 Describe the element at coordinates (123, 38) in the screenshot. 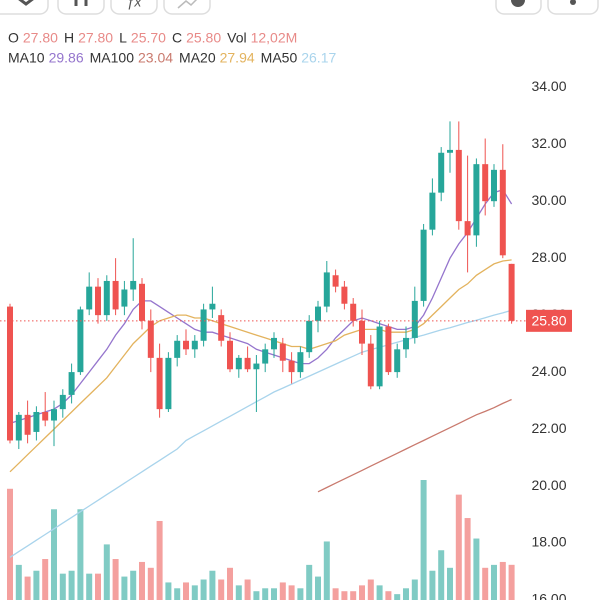

I see `header-label: L` at that location.